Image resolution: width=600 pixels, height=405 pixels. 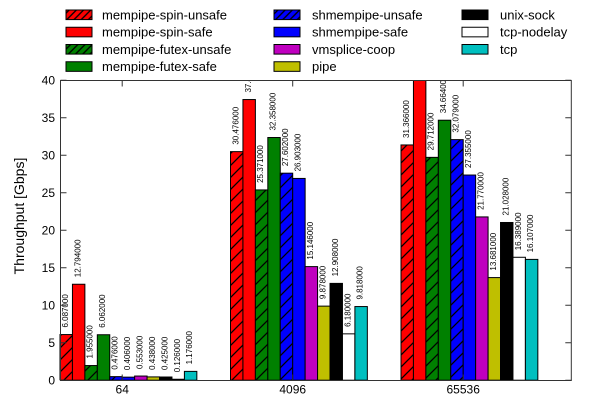 What do you see at coordinates (164, 353) in the screenshot?
I see `svg-text: 0.425000` at bounding box center [164, 353].